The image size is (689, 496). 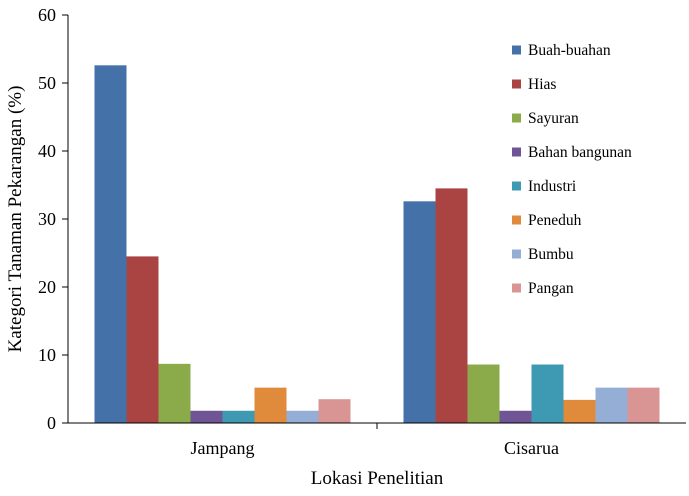 I want to click on legend-label: Peneduh, so click(x=555, y=220).